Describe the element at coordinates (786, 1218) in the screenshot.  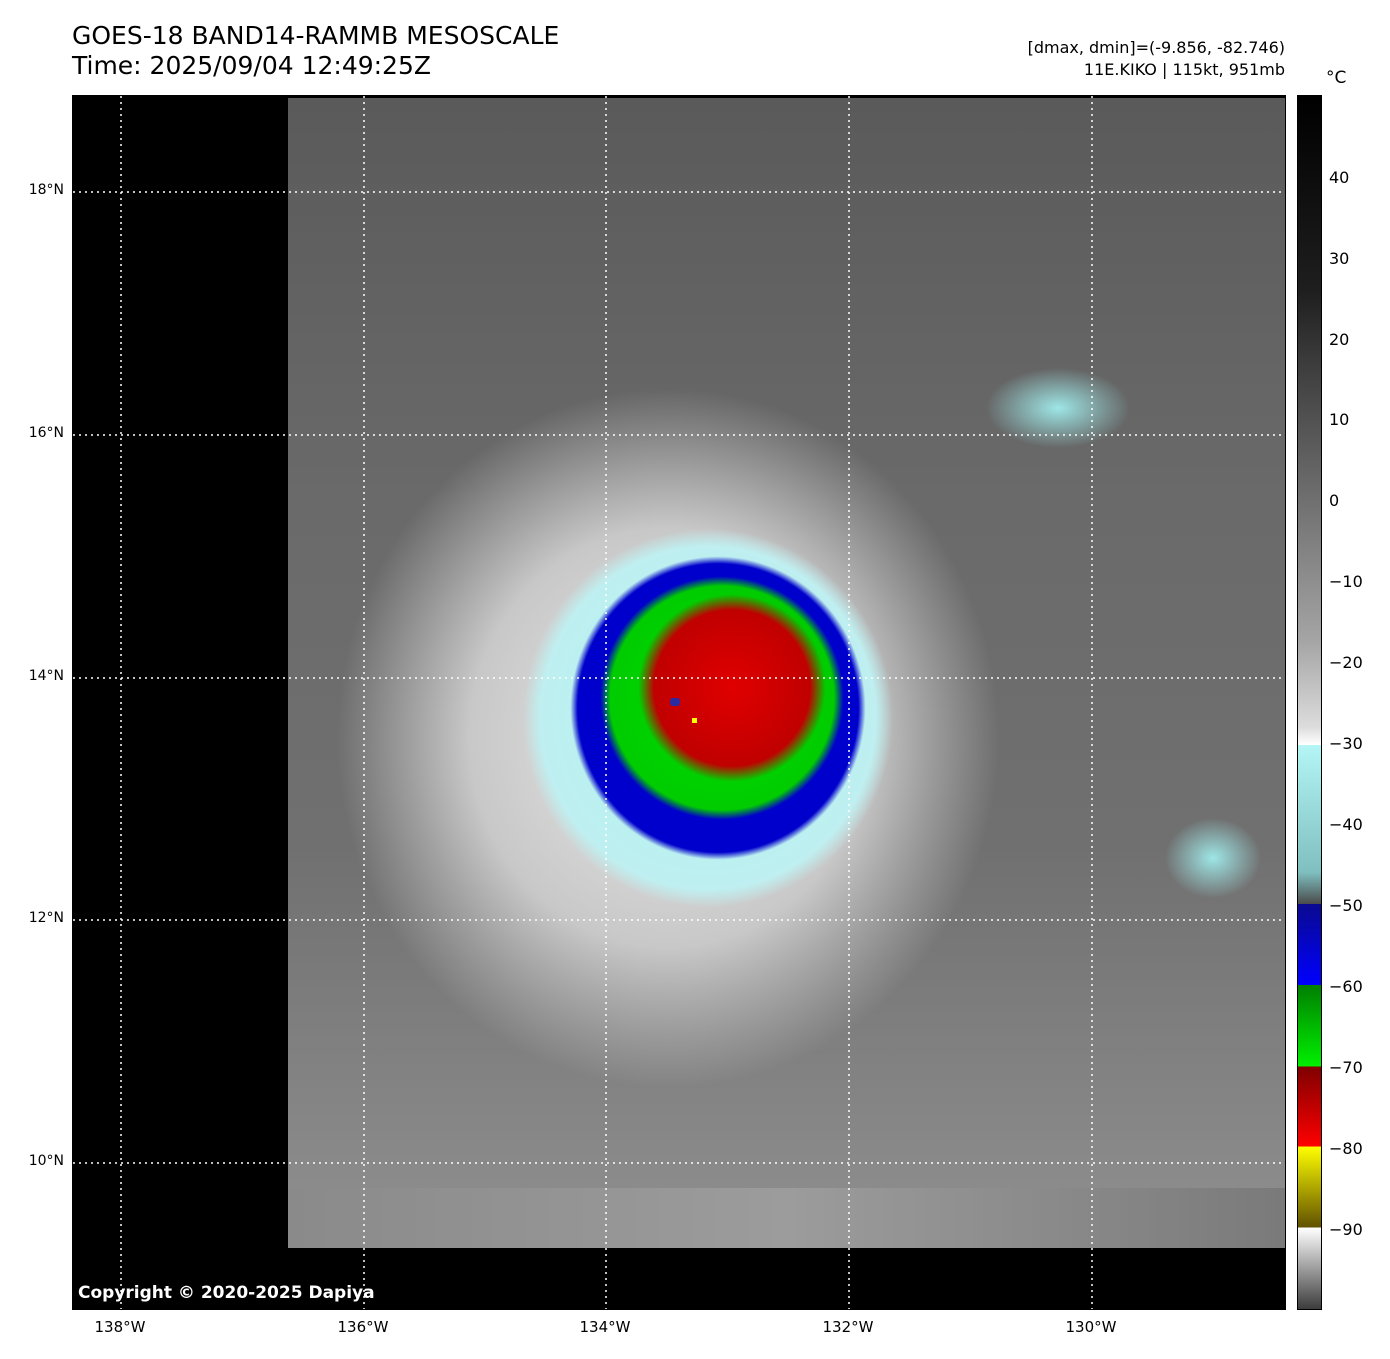
I see `imagery-bottom` at that location.